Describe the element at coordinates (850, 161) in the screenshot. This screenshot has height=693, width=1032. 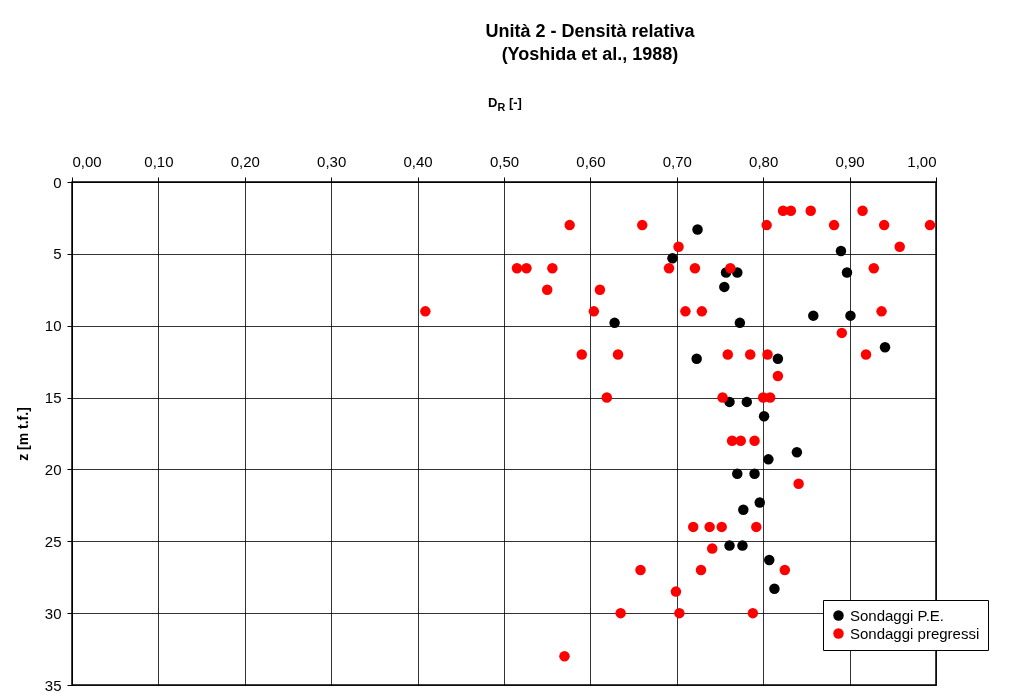
I see `x-tick-label: 0,90` at that location.